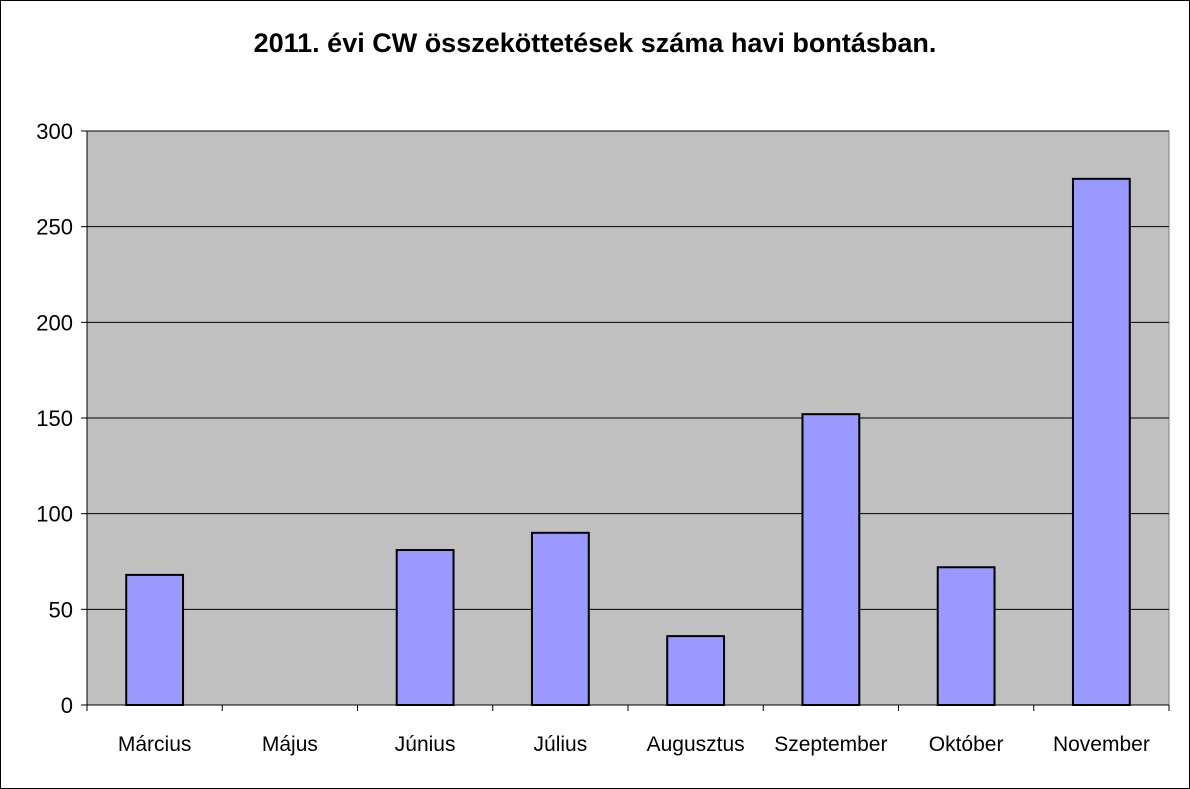  Describe the element at coordinates (560, 618) in the screenshot. I see `bar-július` at that location.